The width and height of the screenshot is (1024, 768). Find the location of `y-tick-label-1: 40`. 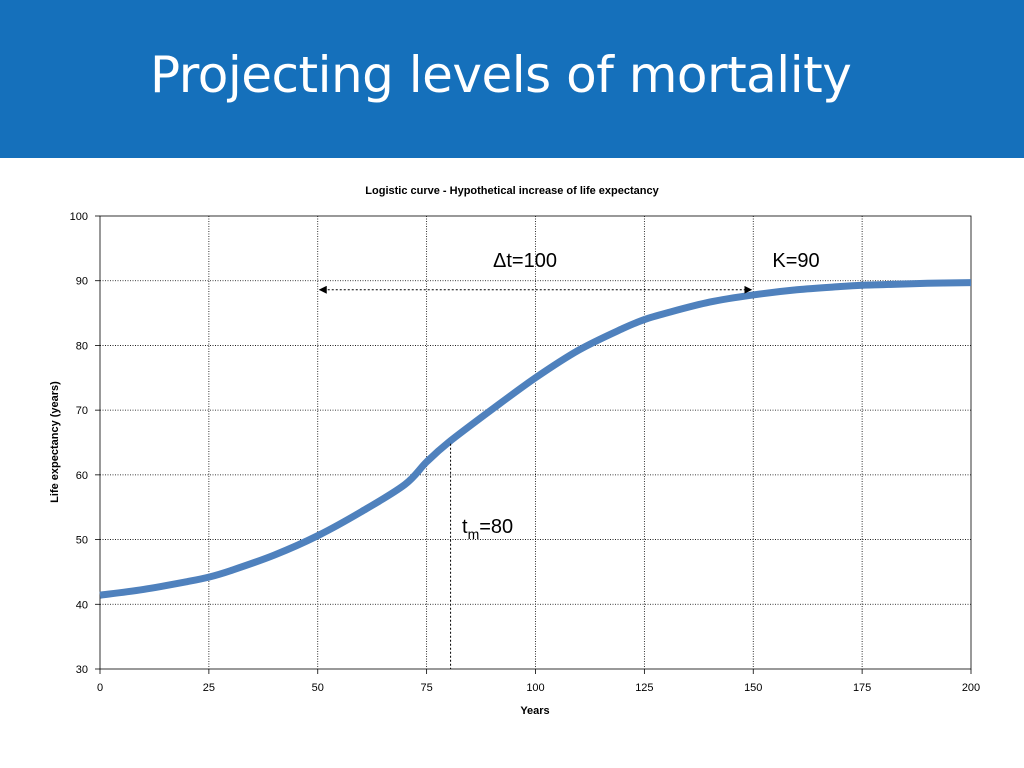

y-tick-label-1: 40 is located at coordinates (82, 605).